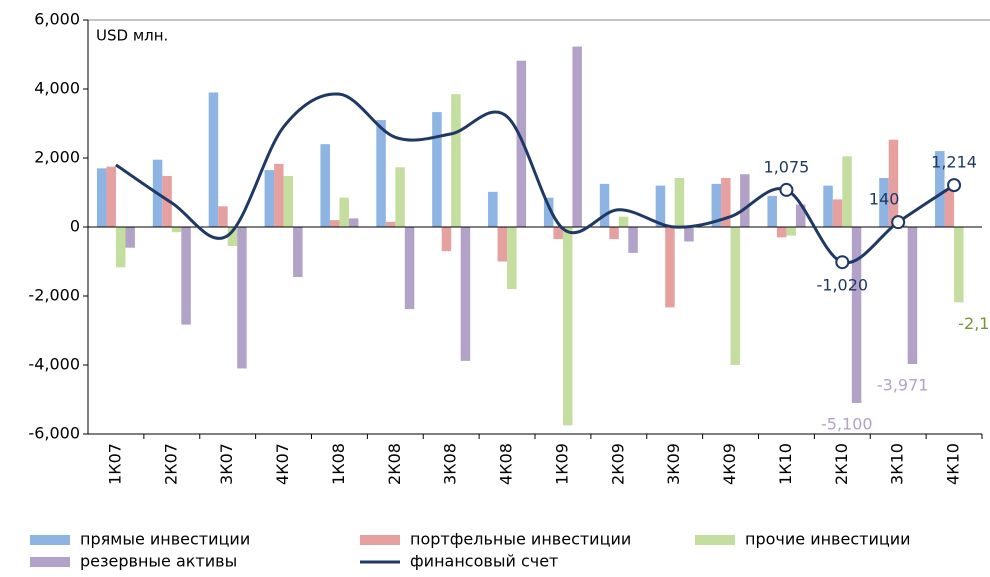  I want to click on x-tick-label: 4К10, so click(953, 464).